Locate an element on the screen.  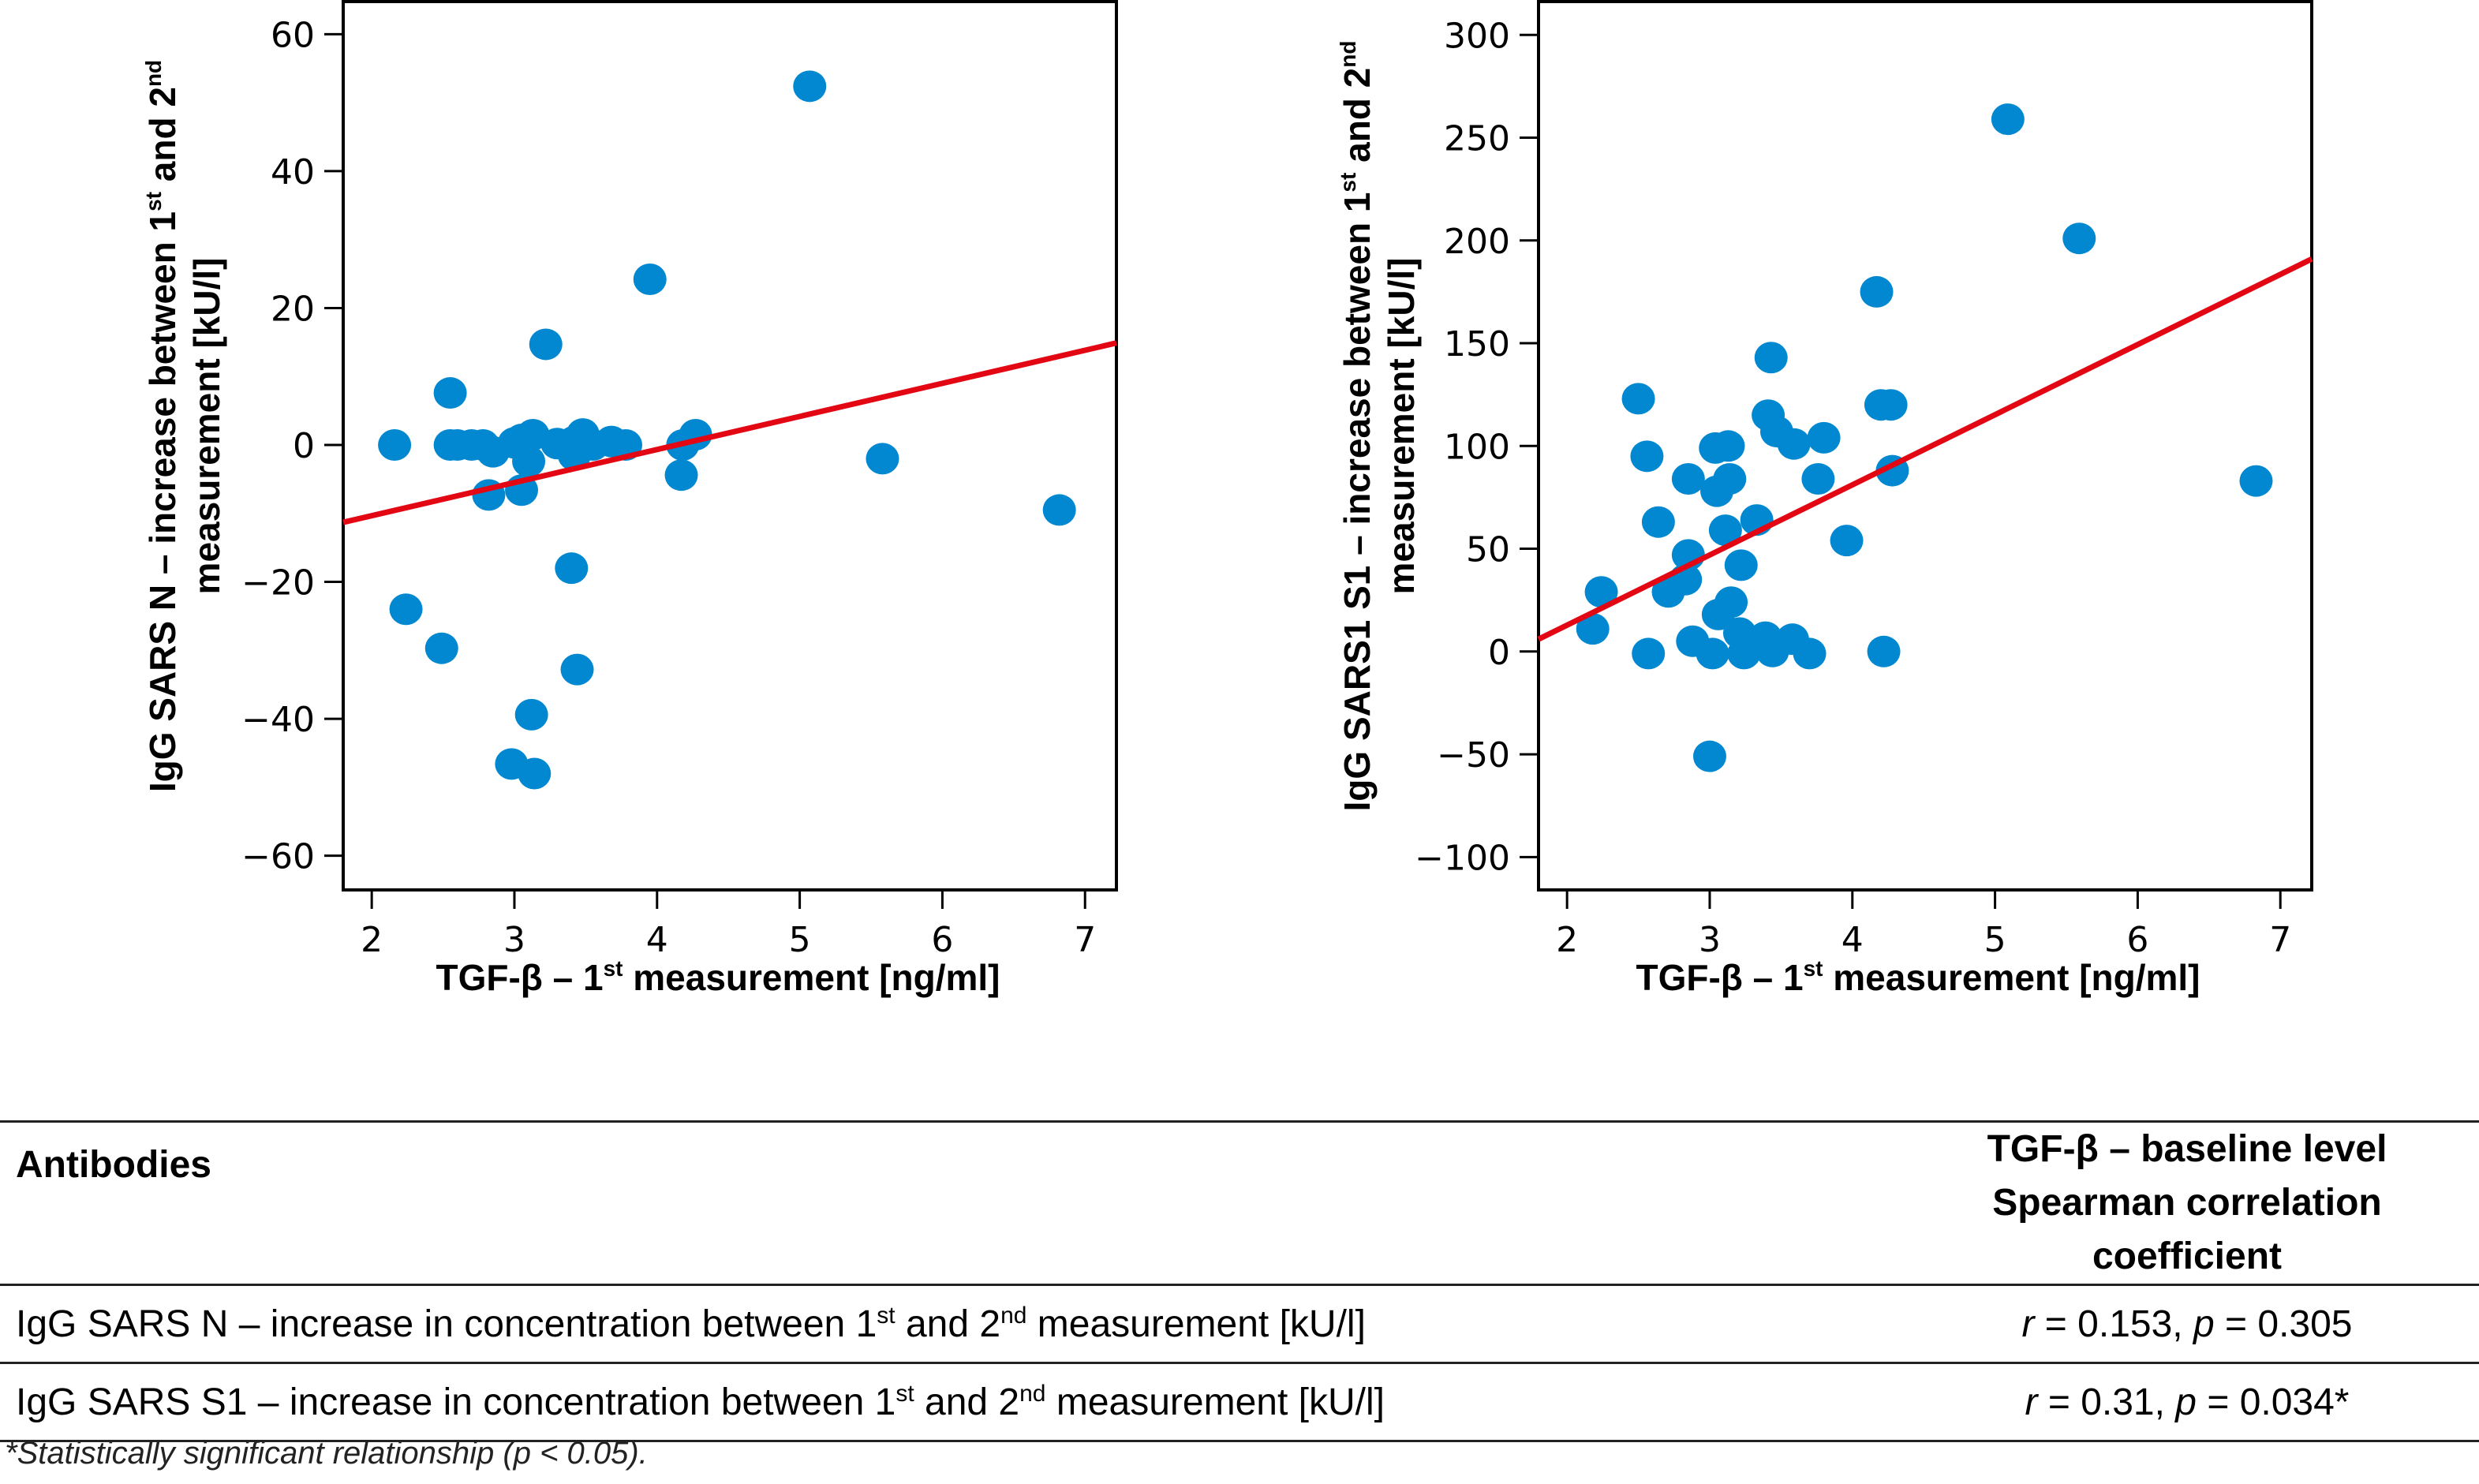
header-spearman-line1: TGF-β – baseline level is located at coordinates (2187, 1149).